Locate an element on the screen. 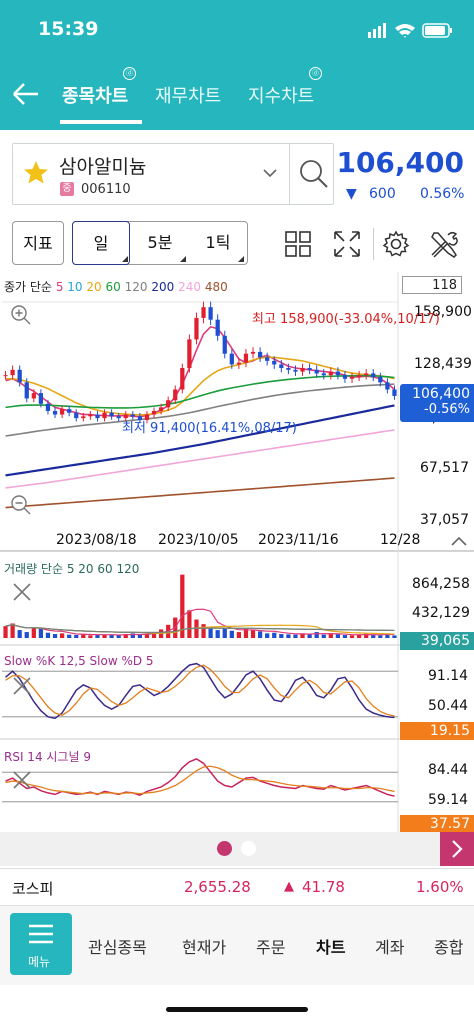  stochastic-legend: Slow %K 12,5 Slow %D 5 is located at coordinates (79, 661).